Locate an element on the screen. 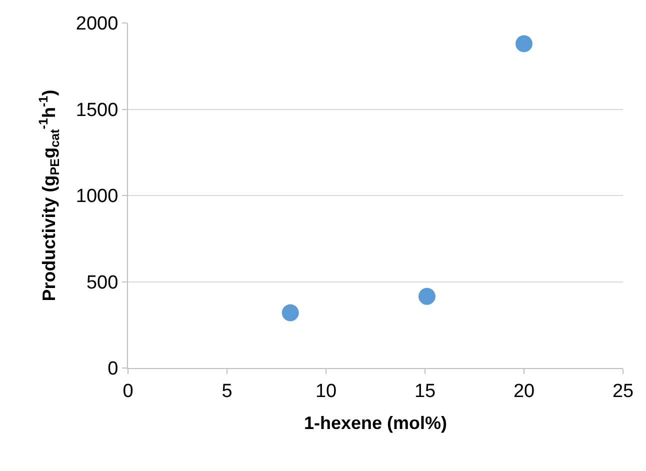 This screenshot has width=646, height=471. x-tick-label: 25 is located at coordinates (623, 391).